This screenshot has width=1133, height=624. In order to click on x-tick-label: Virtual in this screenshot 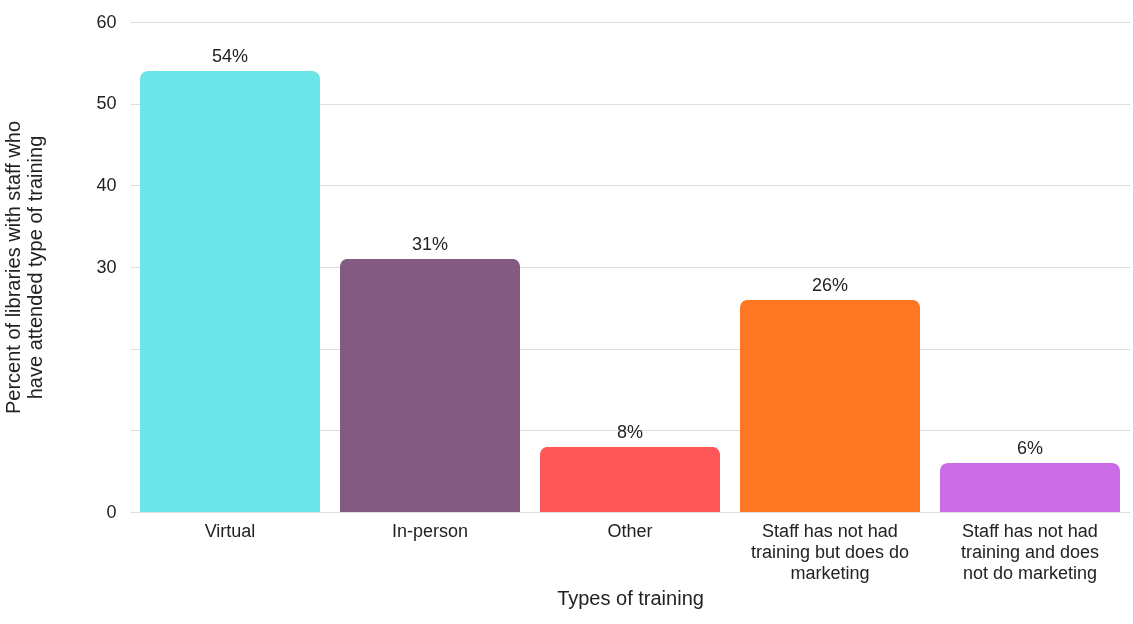, I will do `click(230, 530)`.